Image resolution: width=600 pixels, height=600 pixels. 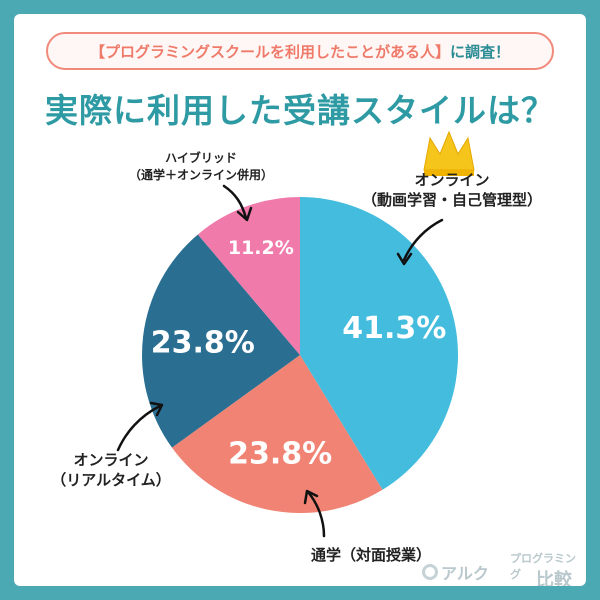 What do you see at coordinates (480, 51) in the screenshot?
I see `banner-suffix: に調査！` at bounding box center [480, 51].